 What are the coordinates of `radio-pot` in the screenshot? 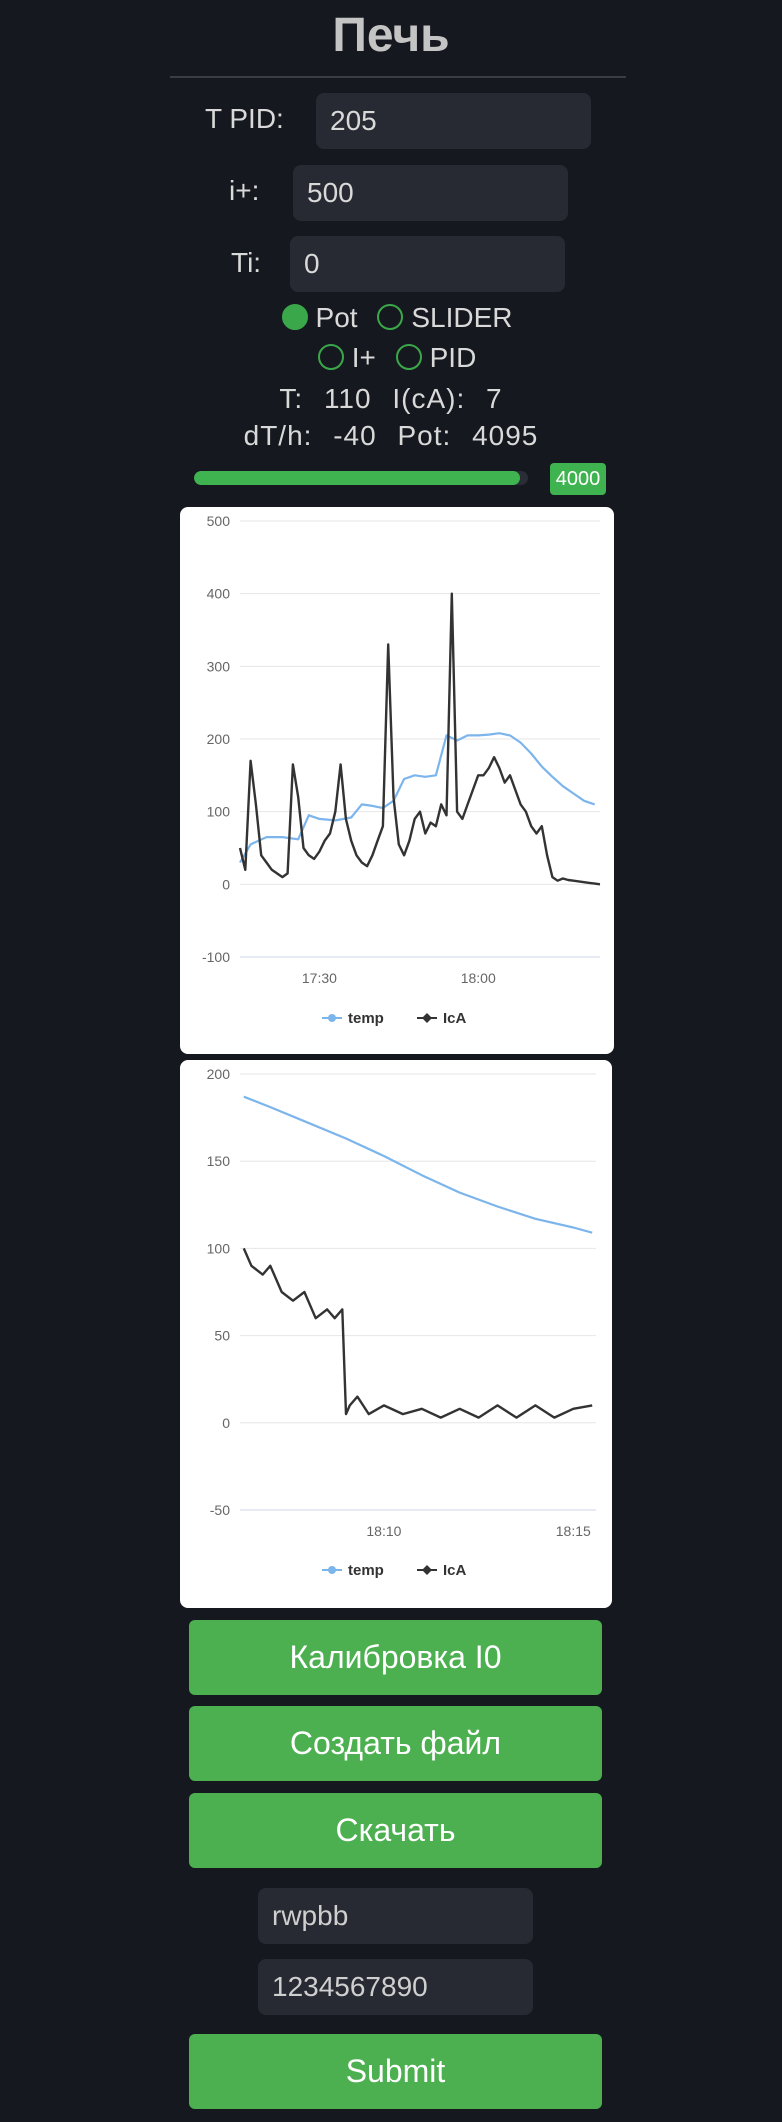 It's located at (294, 317).